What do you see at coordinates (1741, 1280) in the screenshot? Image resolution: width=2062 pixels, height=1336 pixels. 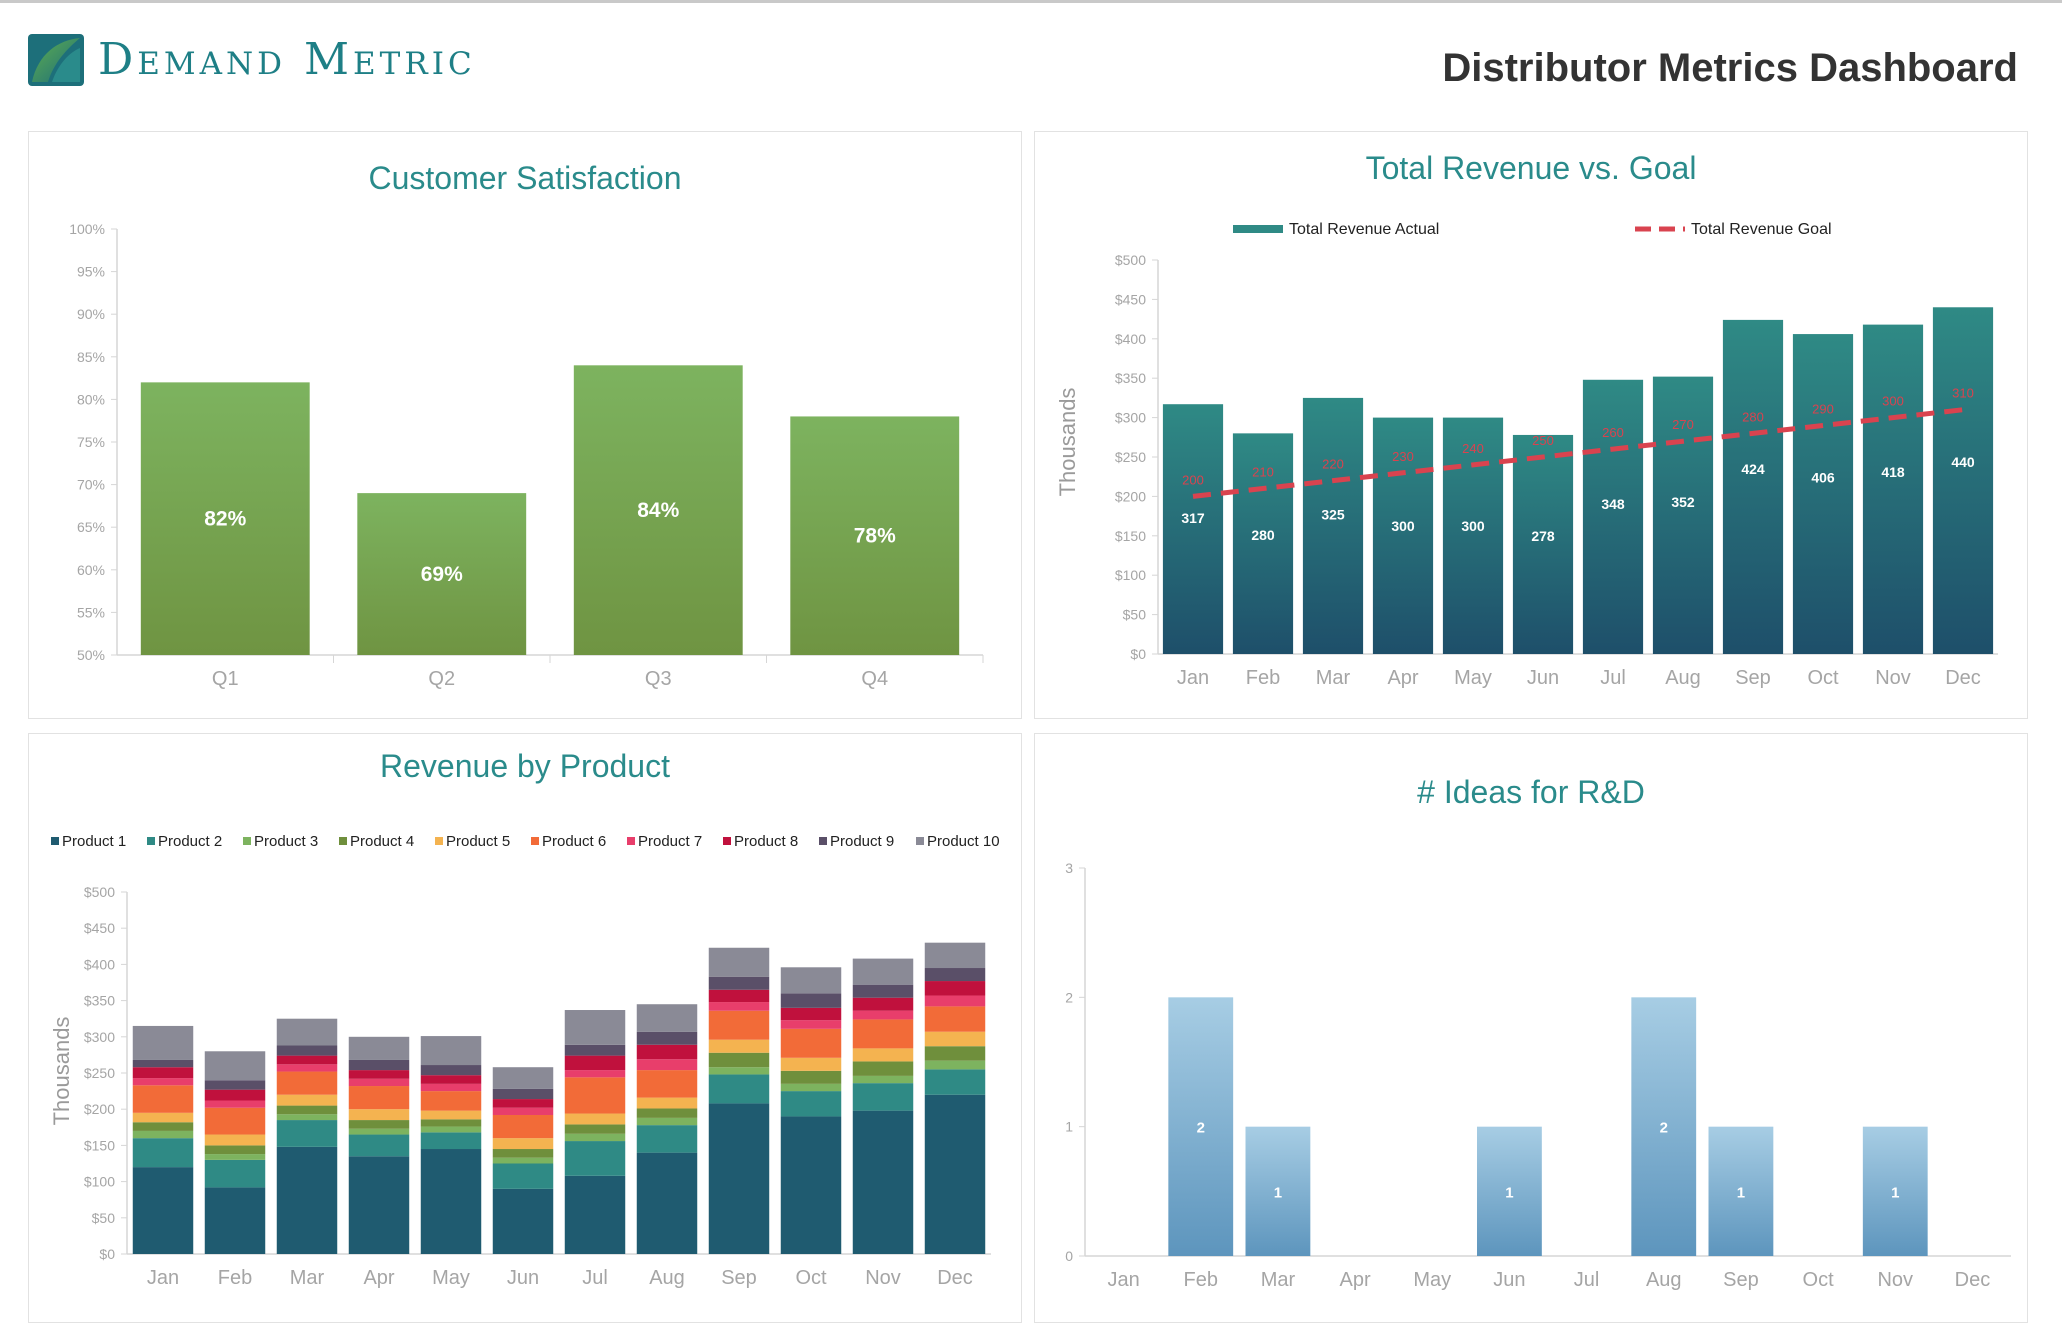 I see `x-tick-label: Sep` at bounding box center [1741, 1280].